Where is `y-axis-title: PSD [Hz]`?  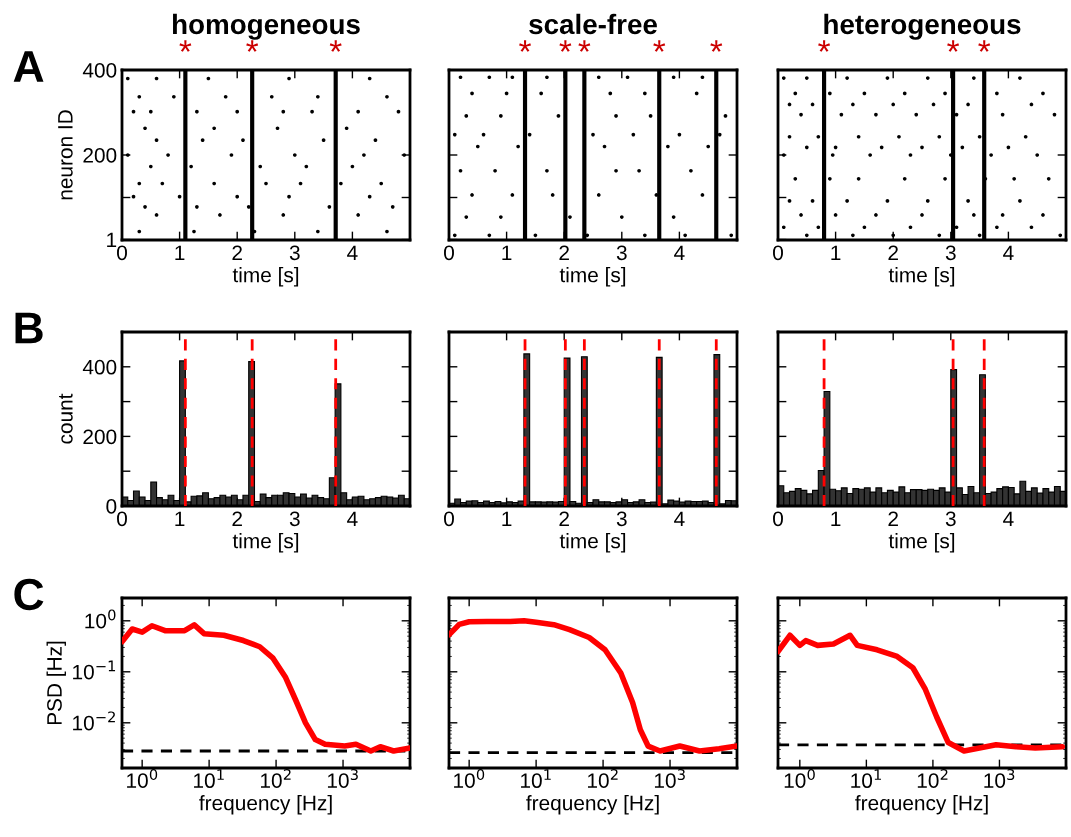
y-axis-title: PSD [Hz] is located at coordinates (56, 683).